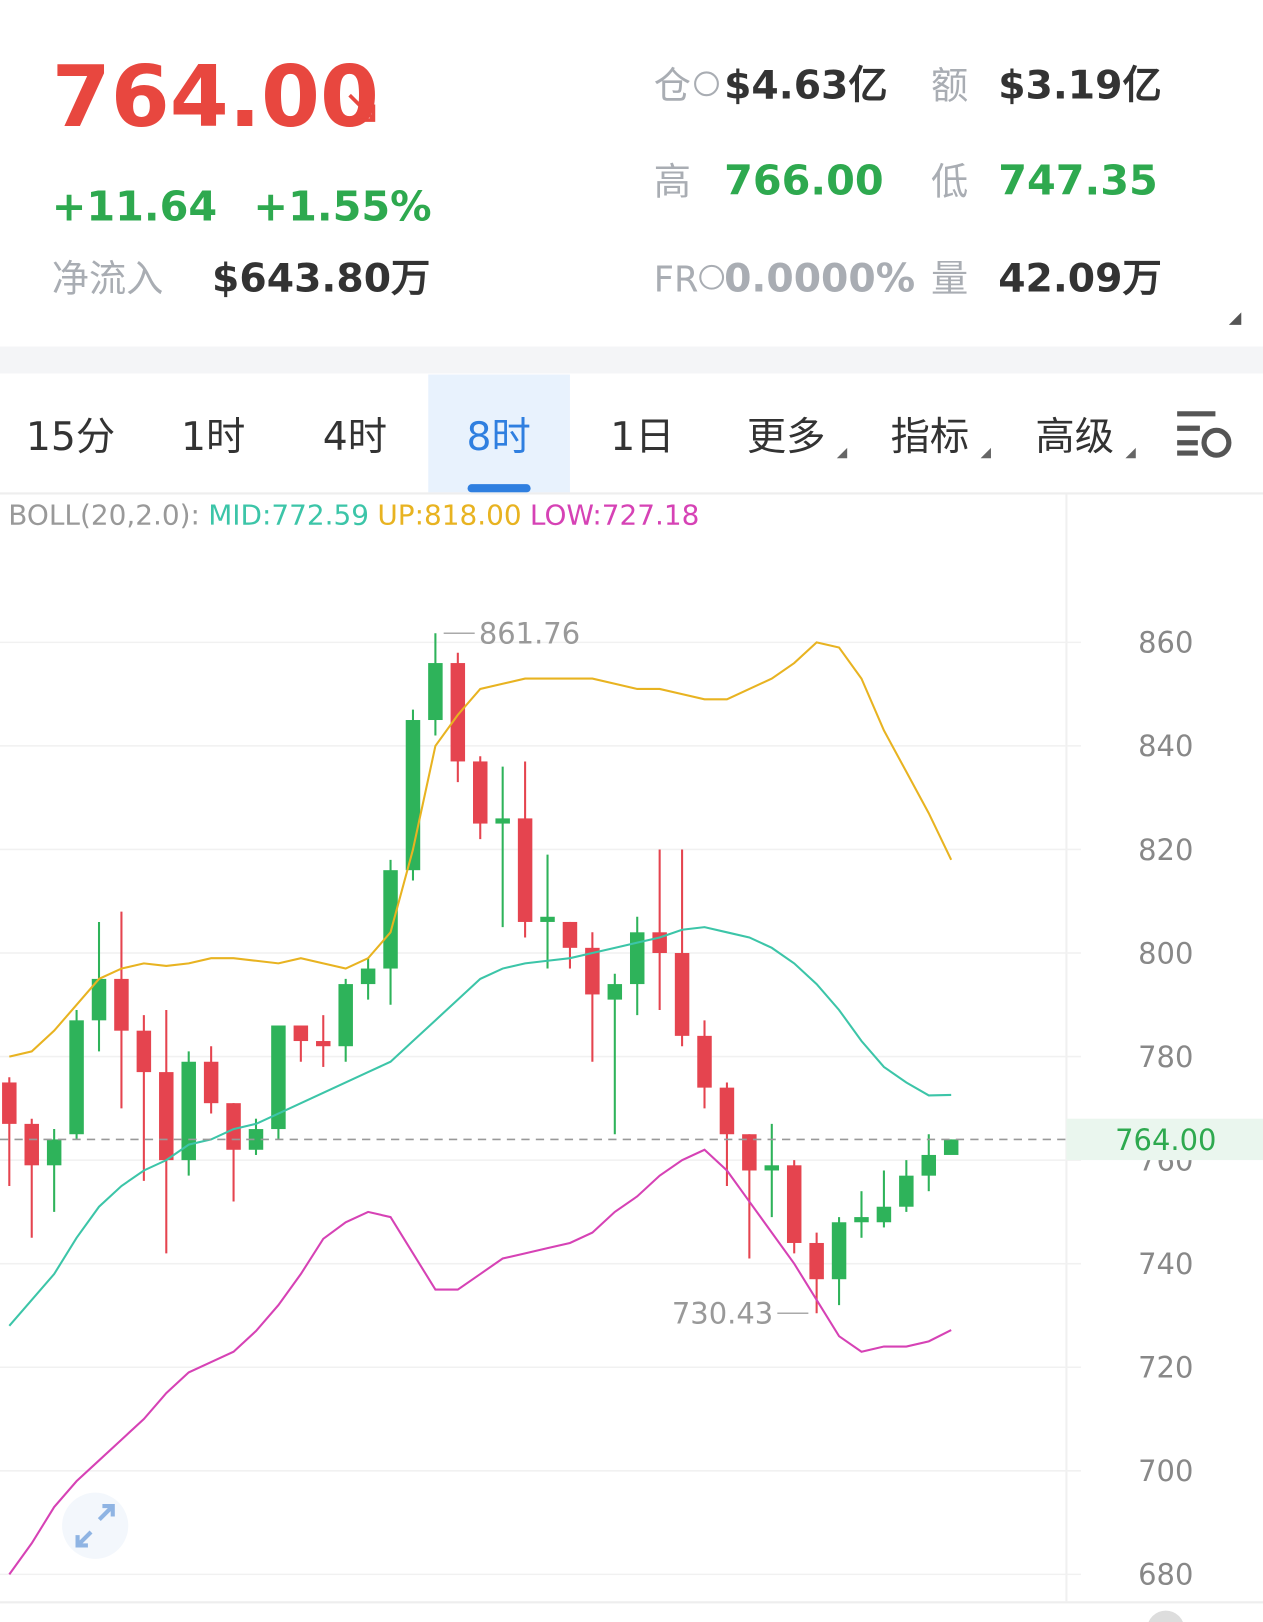 This screenshot has width=1263, height=1622. I want to click on stat-label: 量, so click(949, 279).